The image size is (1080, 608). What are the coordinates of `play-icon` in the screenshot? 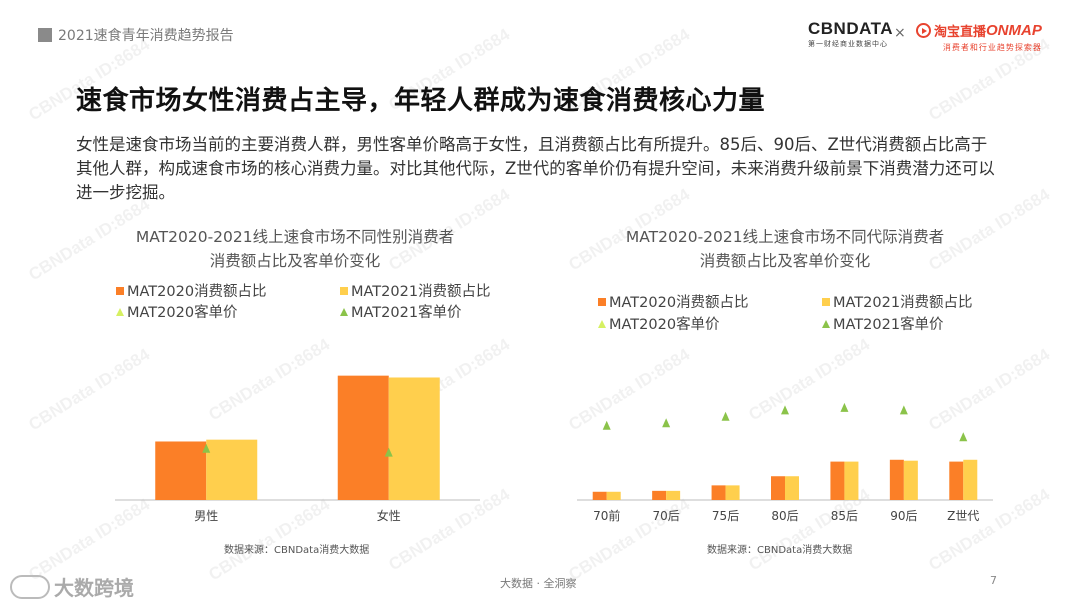 It's located at (923, 30).